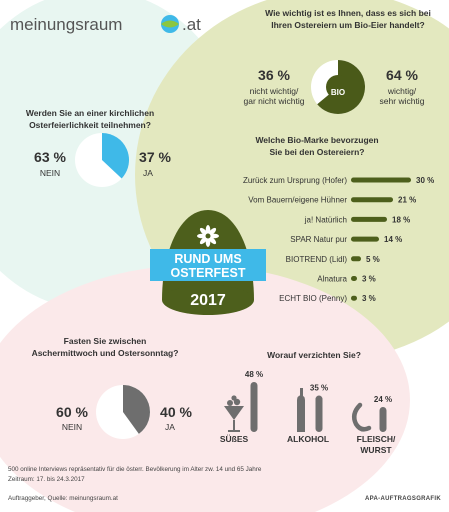  I want to click on fast-question-line2: Aschermittwoch und Ostersonntag?, so click(105, 353).